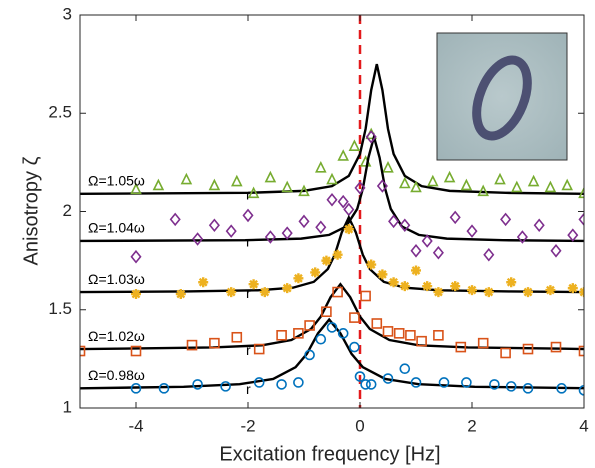 The width and height of the screenshot is (595, 468). Describe the element at coordinates (116, 336) in the screenshot. I see `series-label: Ω=1.02ω` at that location.